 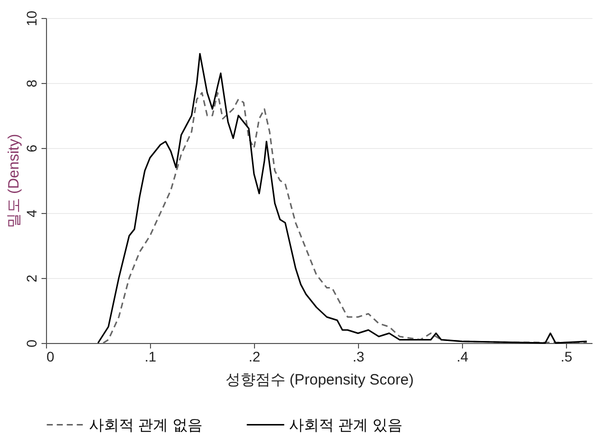 What do you see at coordinates (358, 356) in the screenshot?
I see `x-tick-label: .3` at bounding box center [358, 356].